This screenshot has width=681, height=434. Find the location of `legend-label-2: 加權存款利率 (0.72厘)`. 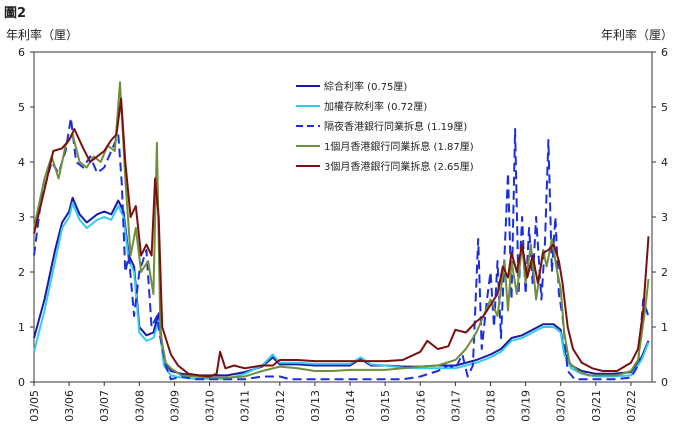

legend-label-2: 加權存款利率 (0.72厘) is located at coordinates (375, 106).